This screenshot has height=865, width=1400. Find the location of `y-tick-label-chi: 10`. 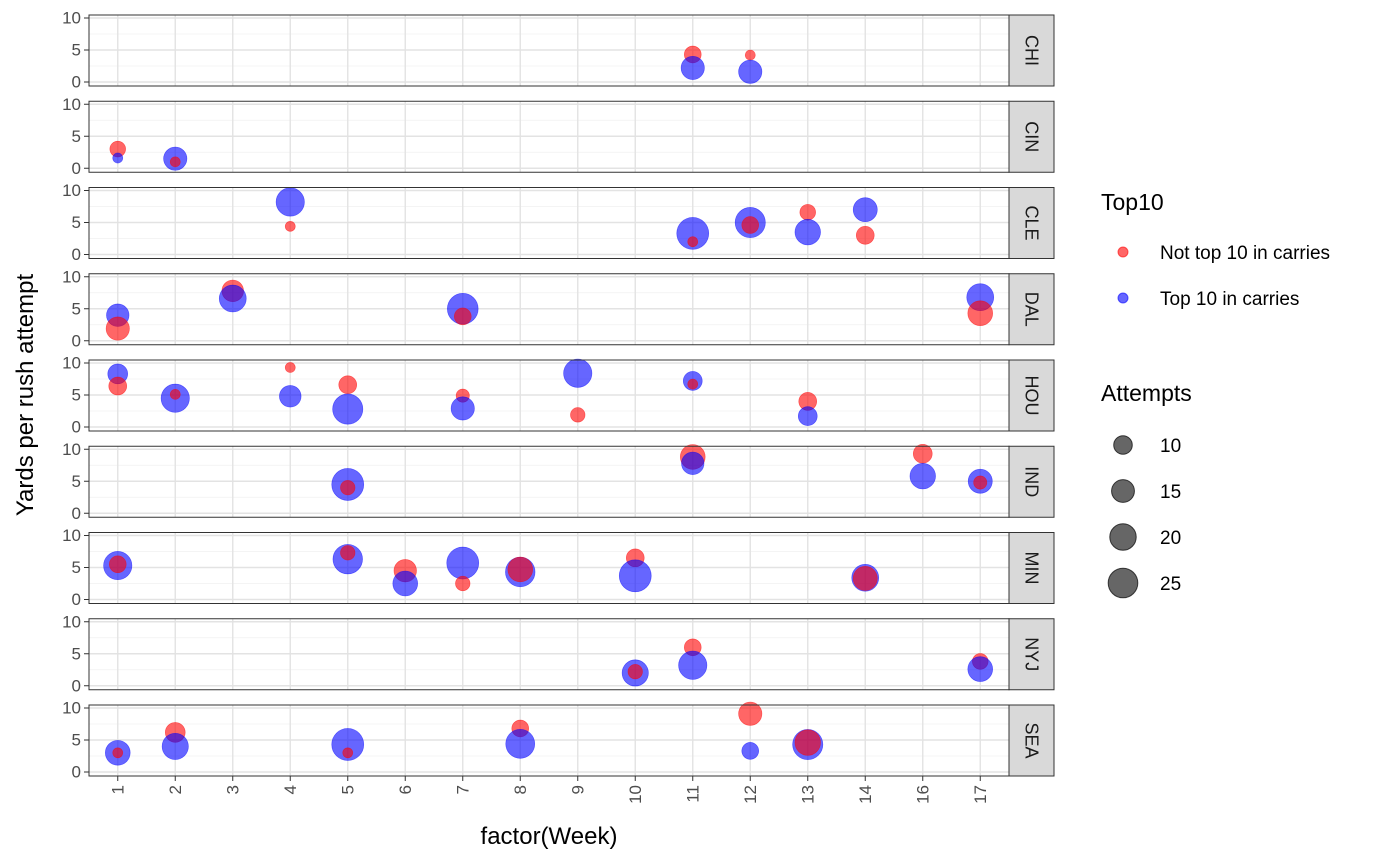

y-tick-label-chi: 10 is located at coordinates (71, 18).